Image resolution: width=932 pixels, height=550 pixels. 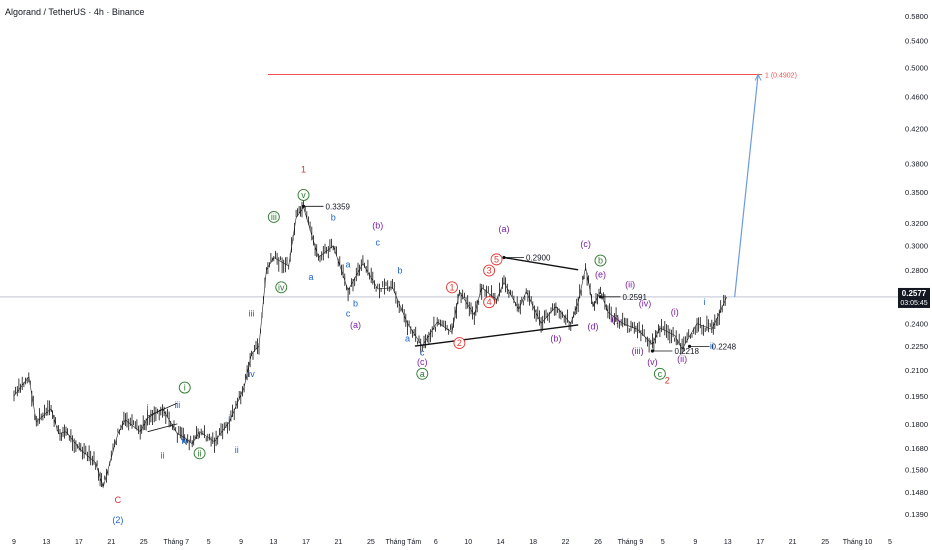 I want to click on wave-label: (iii), so click(x=638, y=351).